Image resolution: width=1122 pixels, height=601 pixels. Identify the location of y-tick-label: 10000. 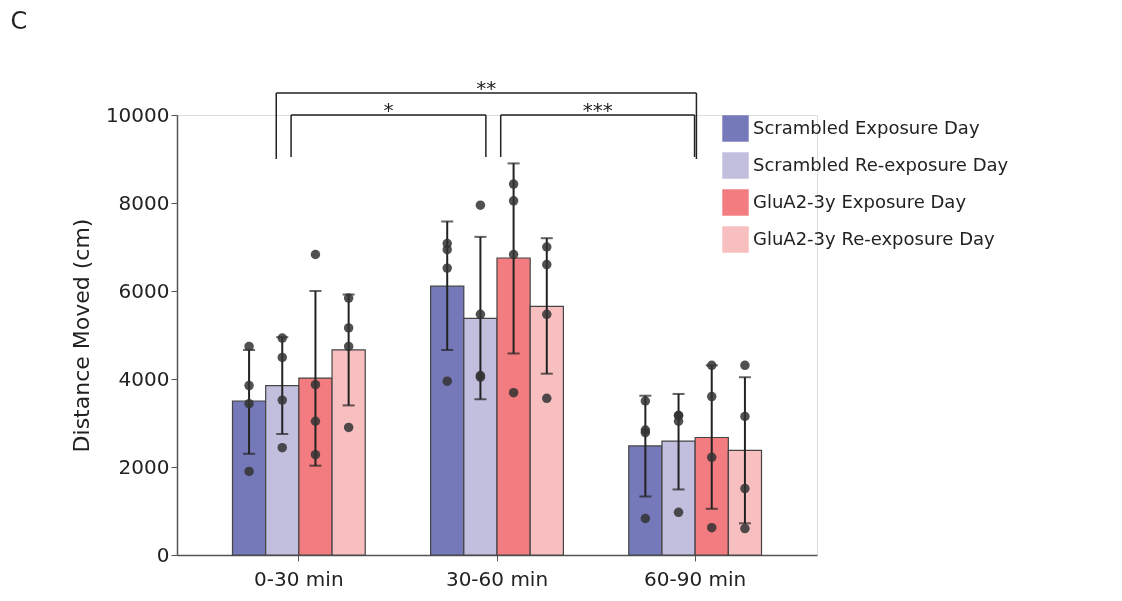
(137, 114).